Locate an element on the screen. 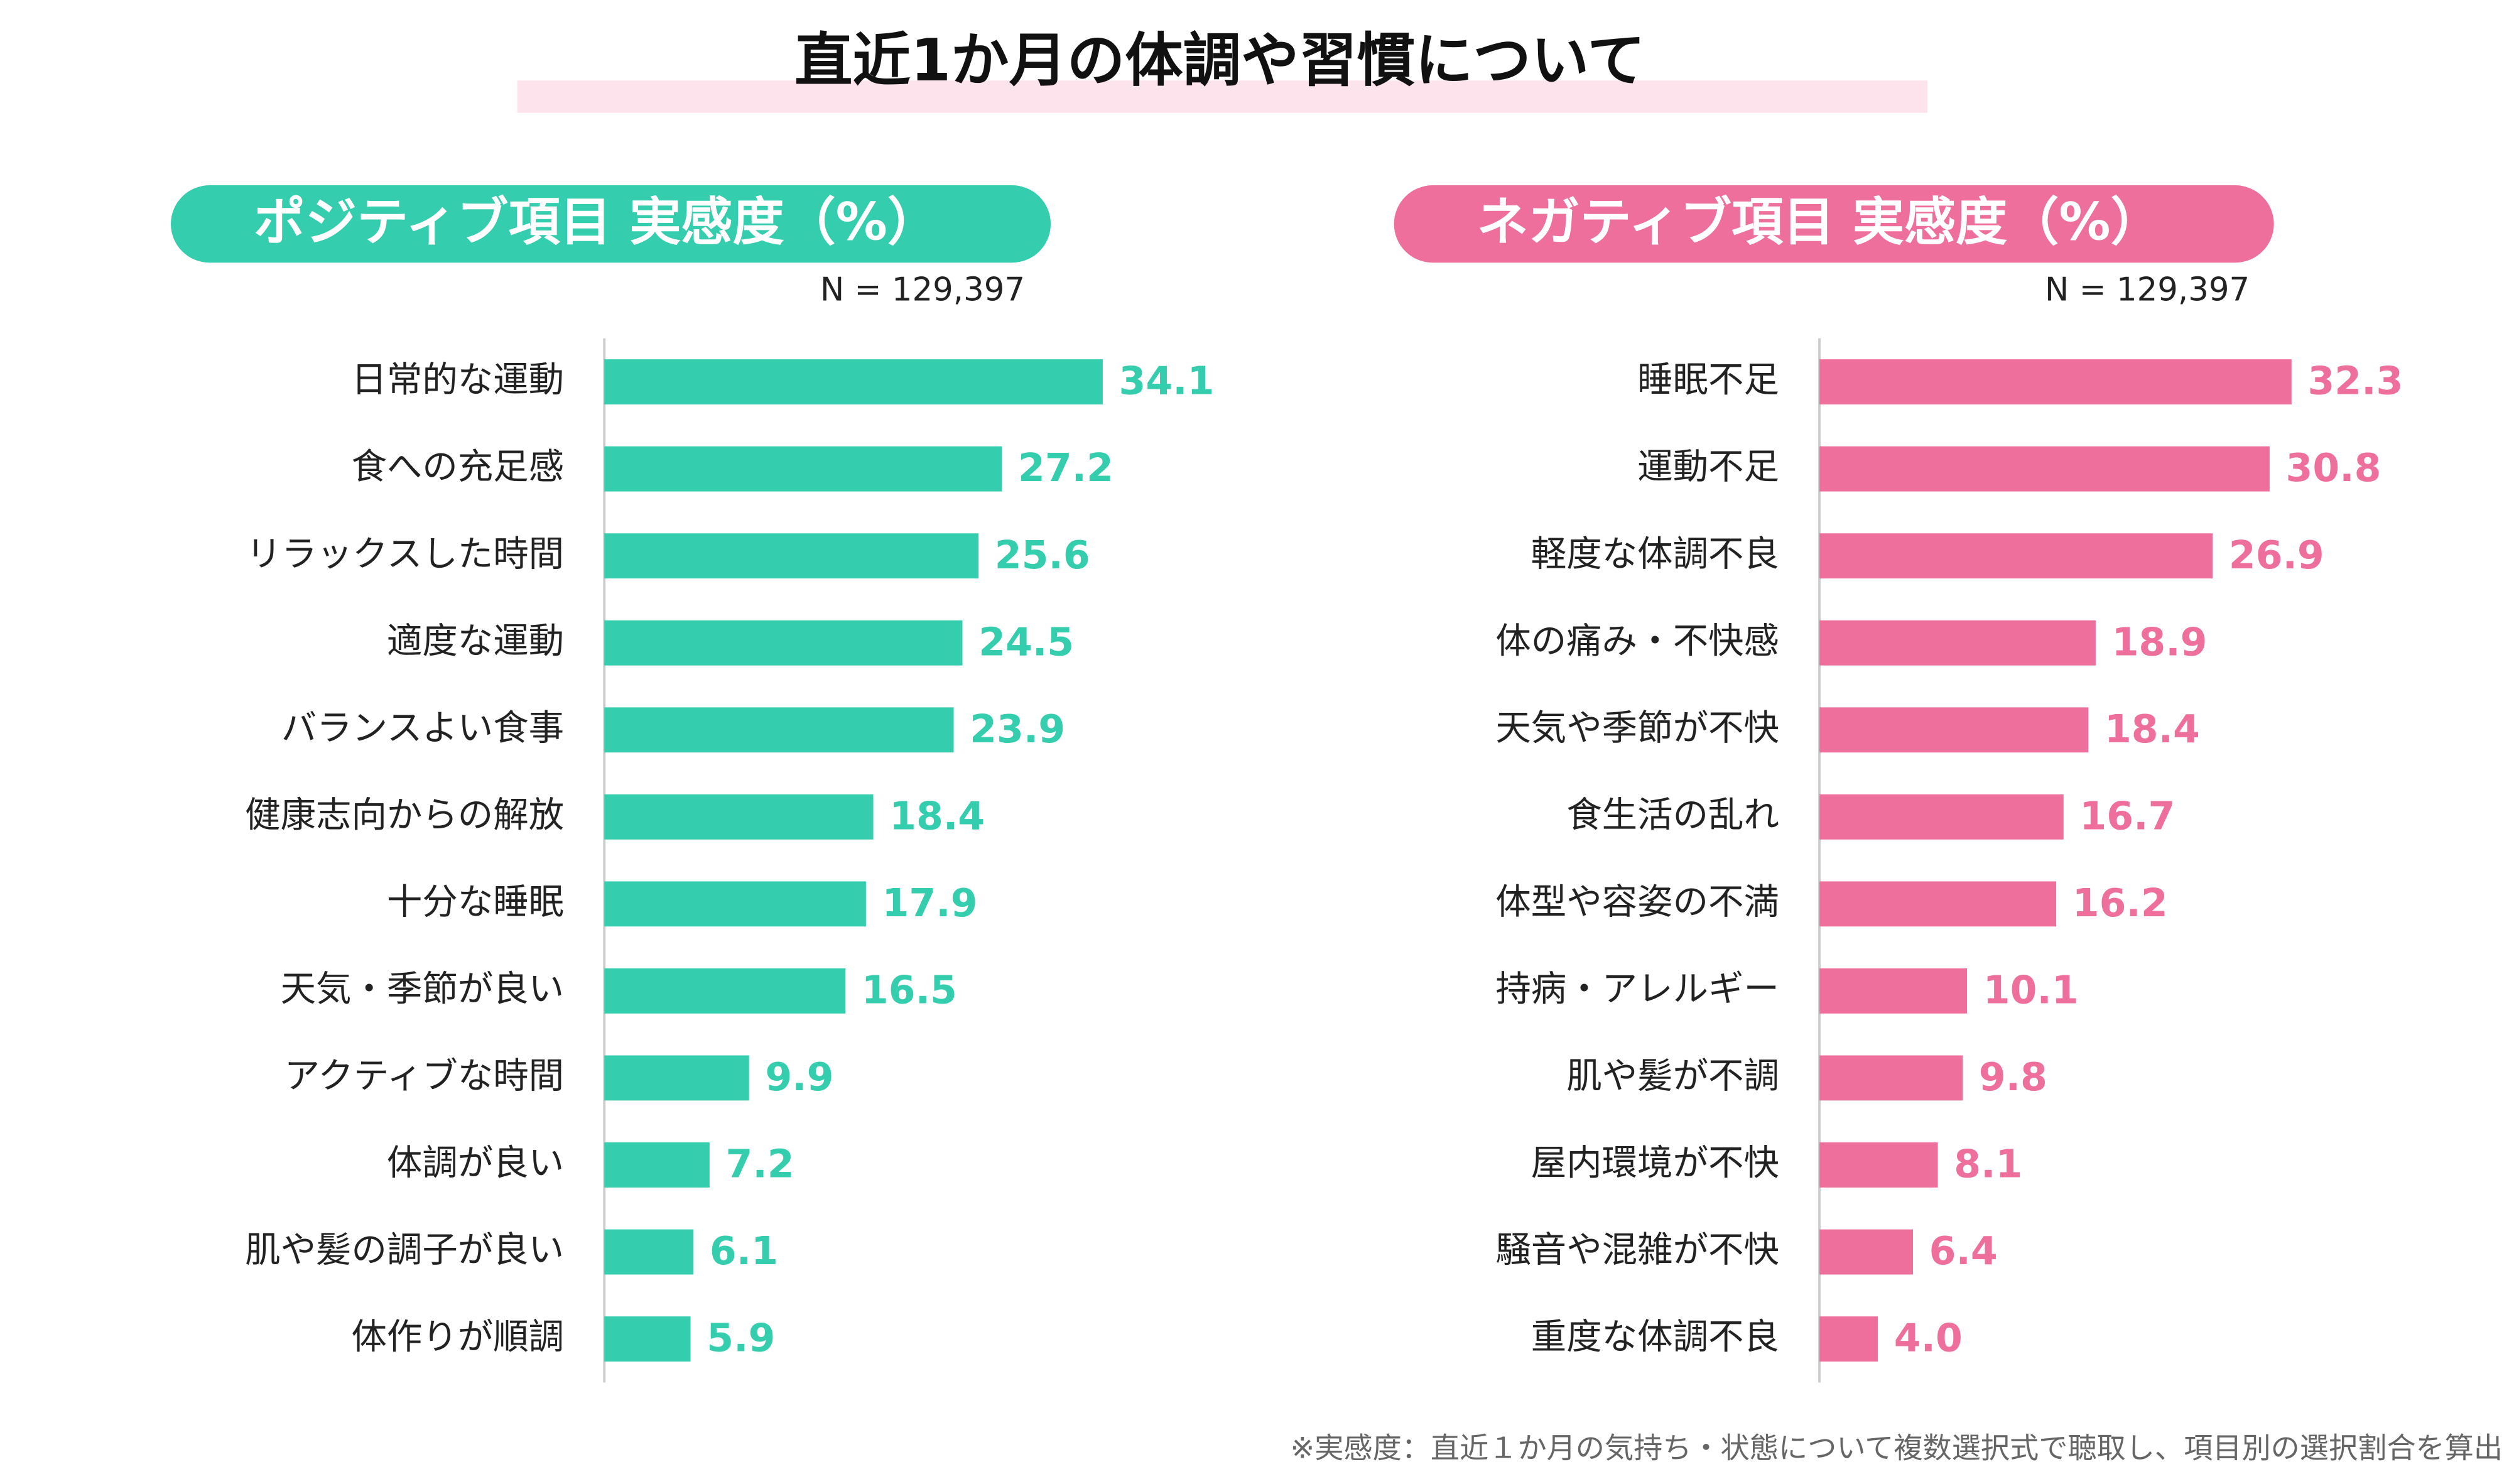  category-label: 肌や髪が不調 is located at coordinates (1672, 1077).